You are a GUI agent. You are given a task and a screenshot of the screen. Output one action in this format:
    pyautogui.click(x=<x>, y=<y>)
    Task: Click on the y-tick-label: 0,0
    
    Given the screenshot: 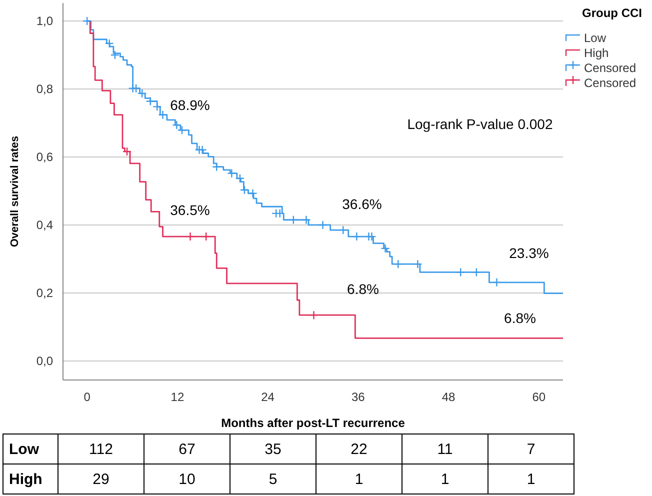 What is the action you would take?
    pyautogui.click(x=45, y=361)
    